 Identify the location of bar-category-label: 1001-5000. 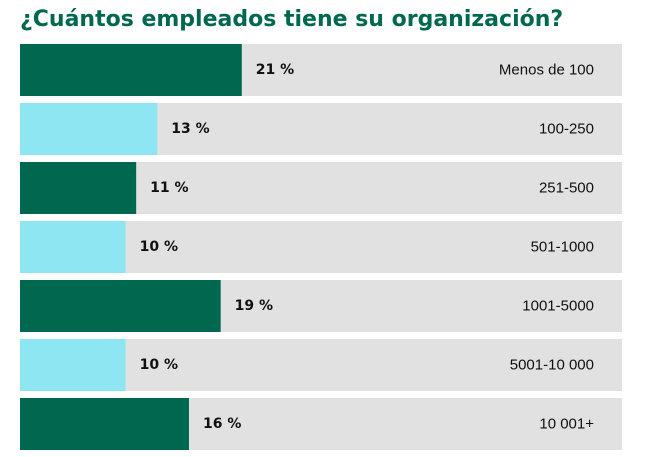
(558, 306).